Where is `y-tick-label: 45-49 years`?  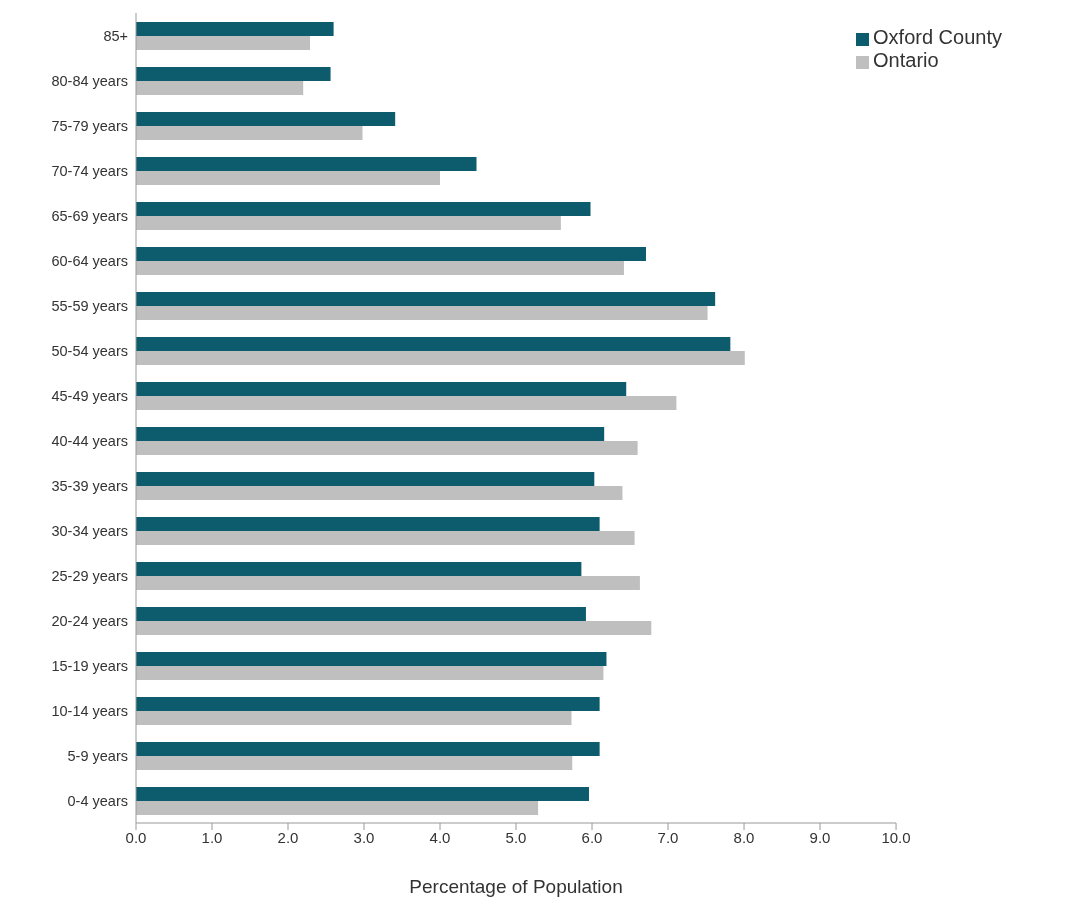 y-tick-label: 45-49 years is located at coordinates (89, 395).